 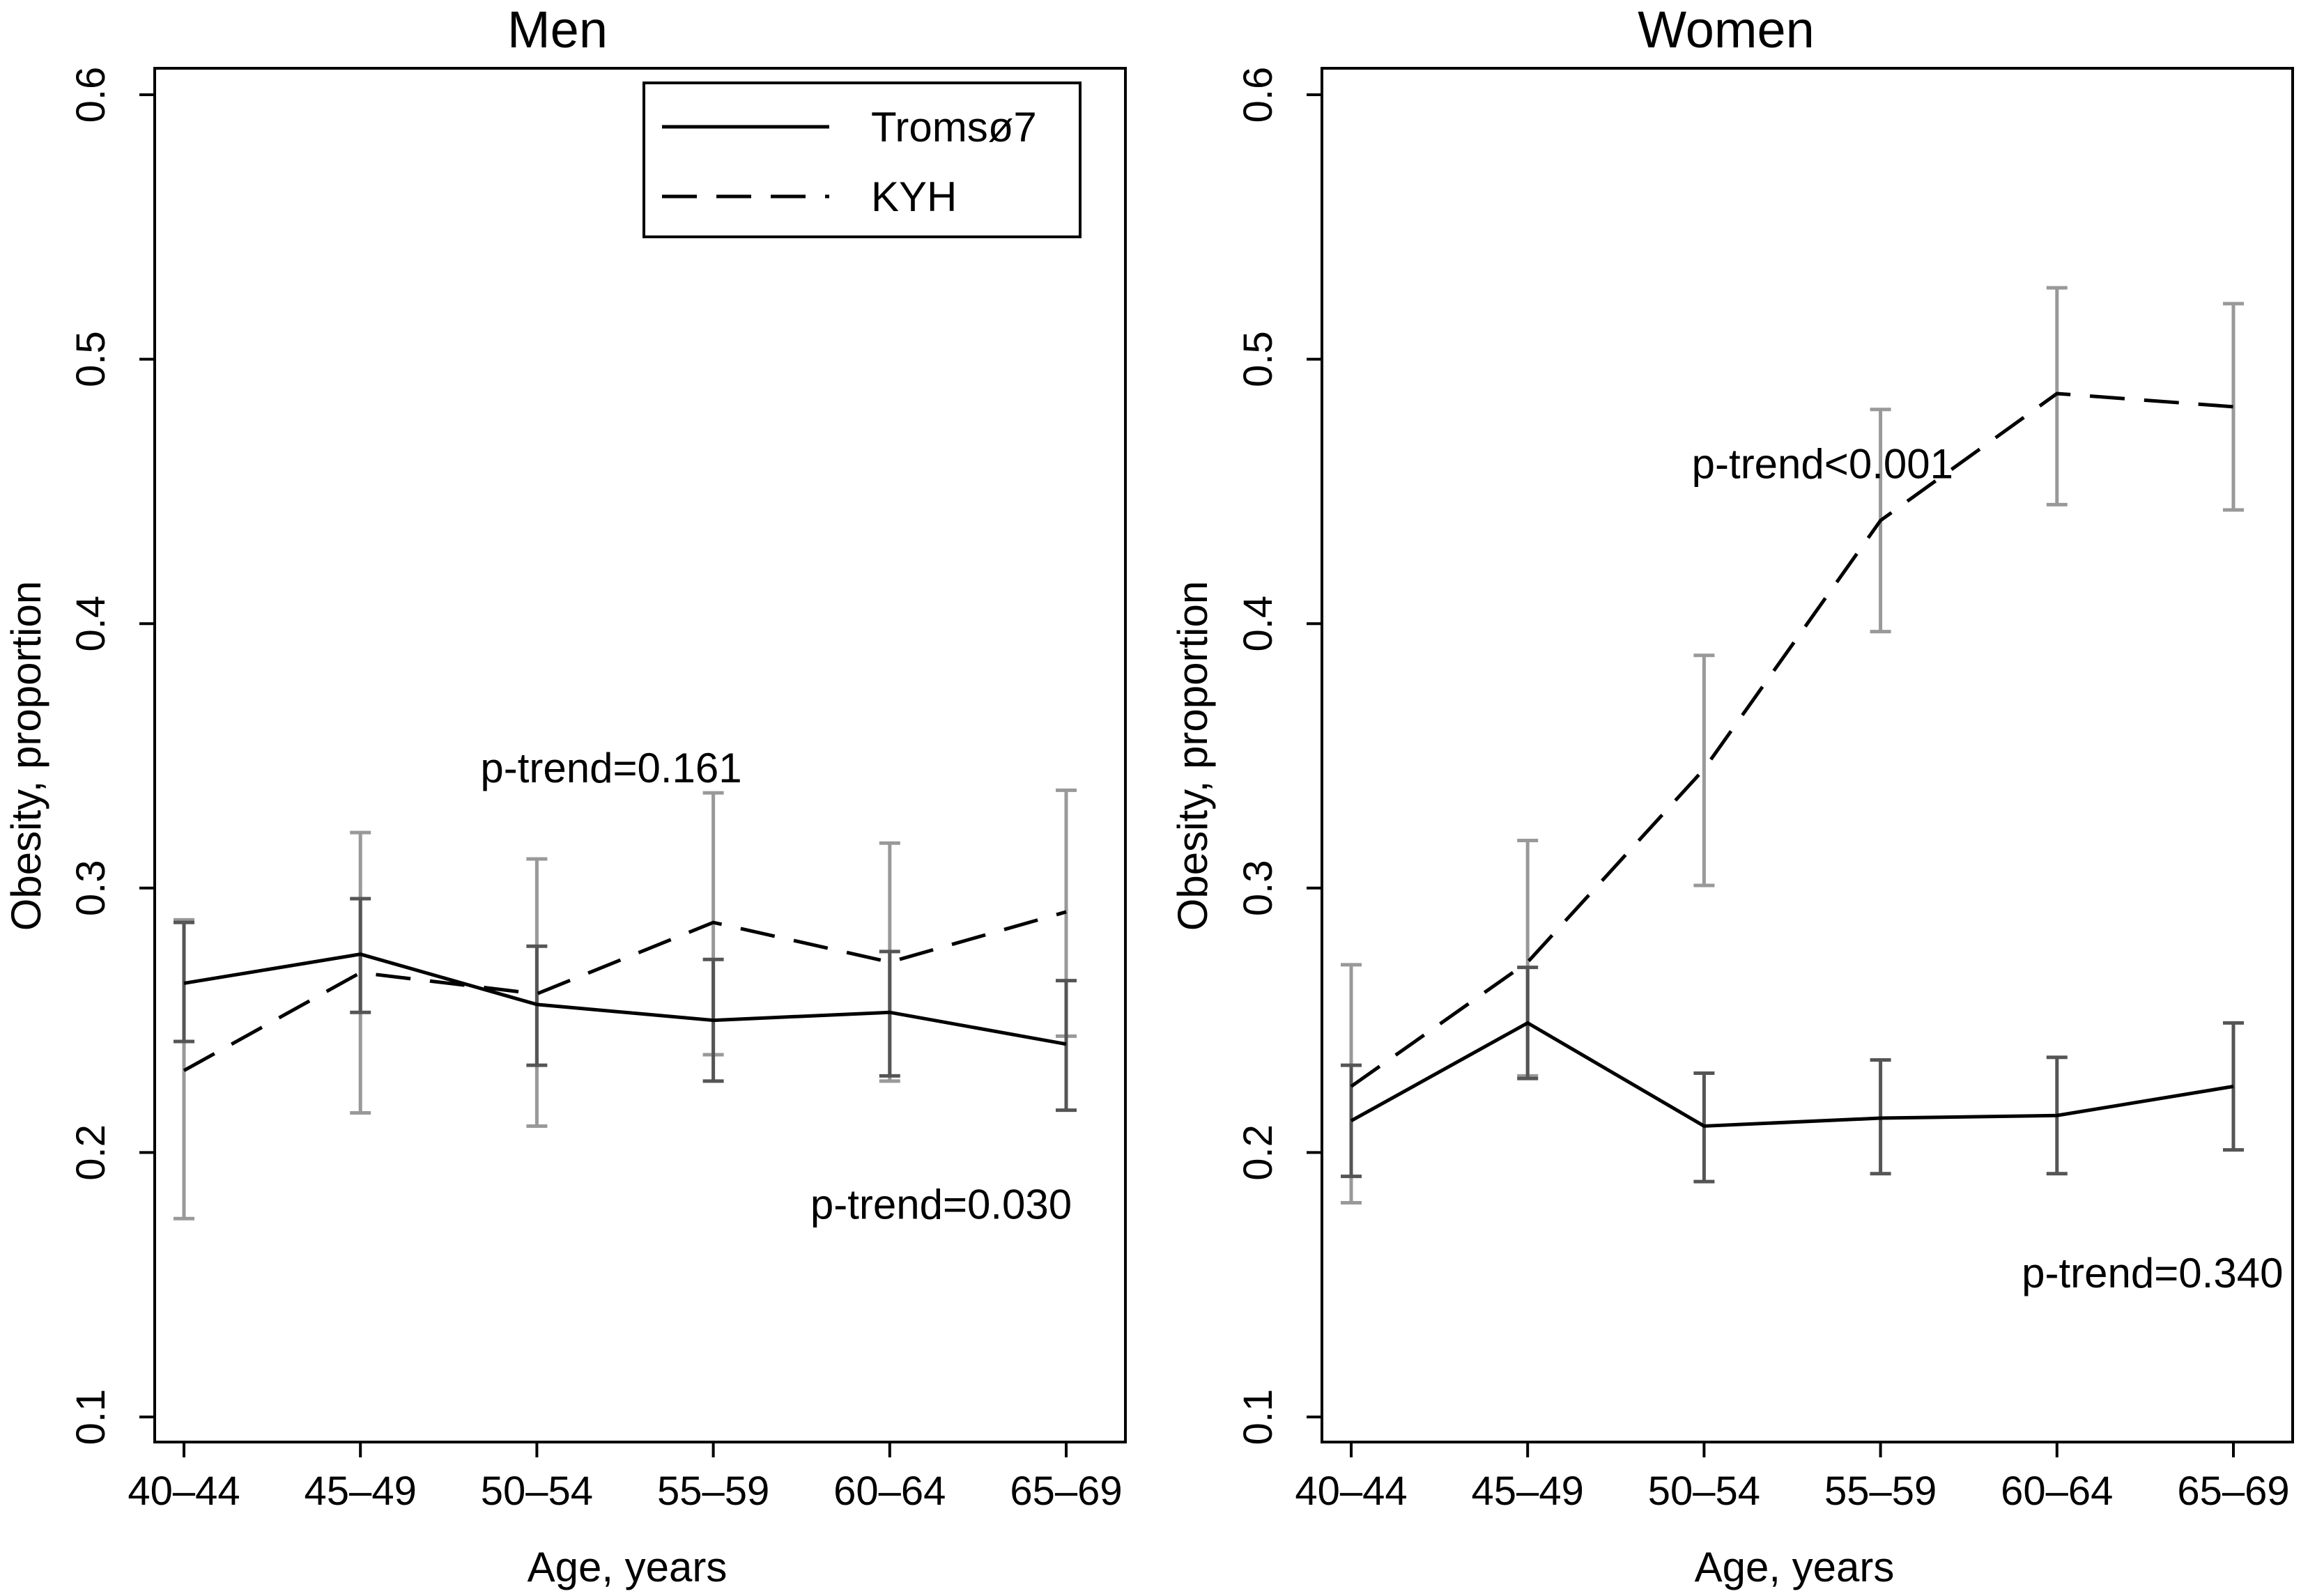 I want to click on men-p-trend-annotation: p-trend=0.161, so click(x=610, y=768).